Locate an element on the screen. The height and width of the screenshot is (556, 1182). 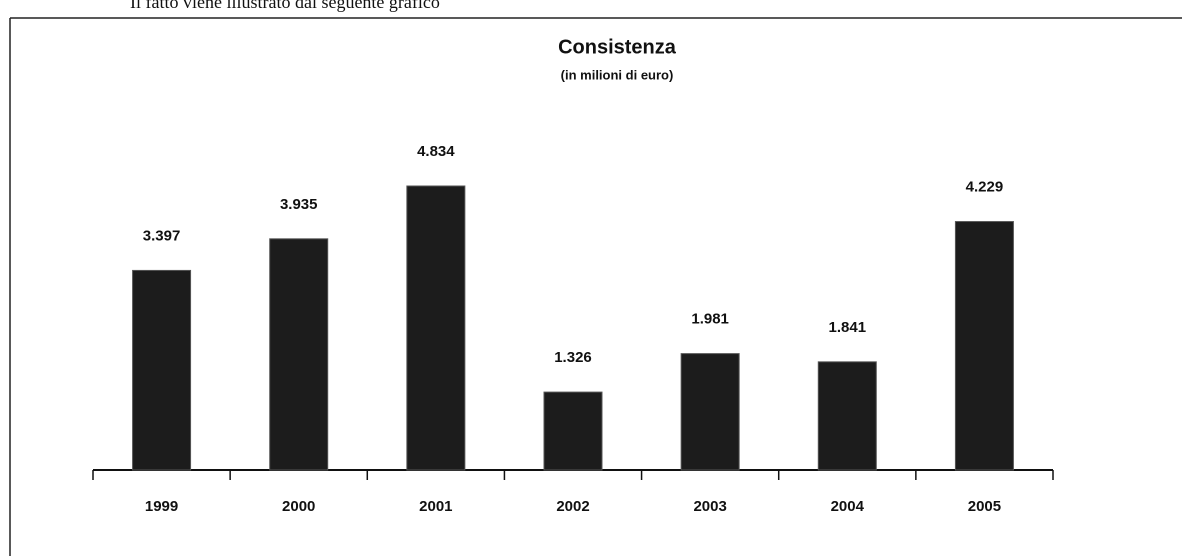
x-tick-label: 2004 is located at coordinates (848, 506).